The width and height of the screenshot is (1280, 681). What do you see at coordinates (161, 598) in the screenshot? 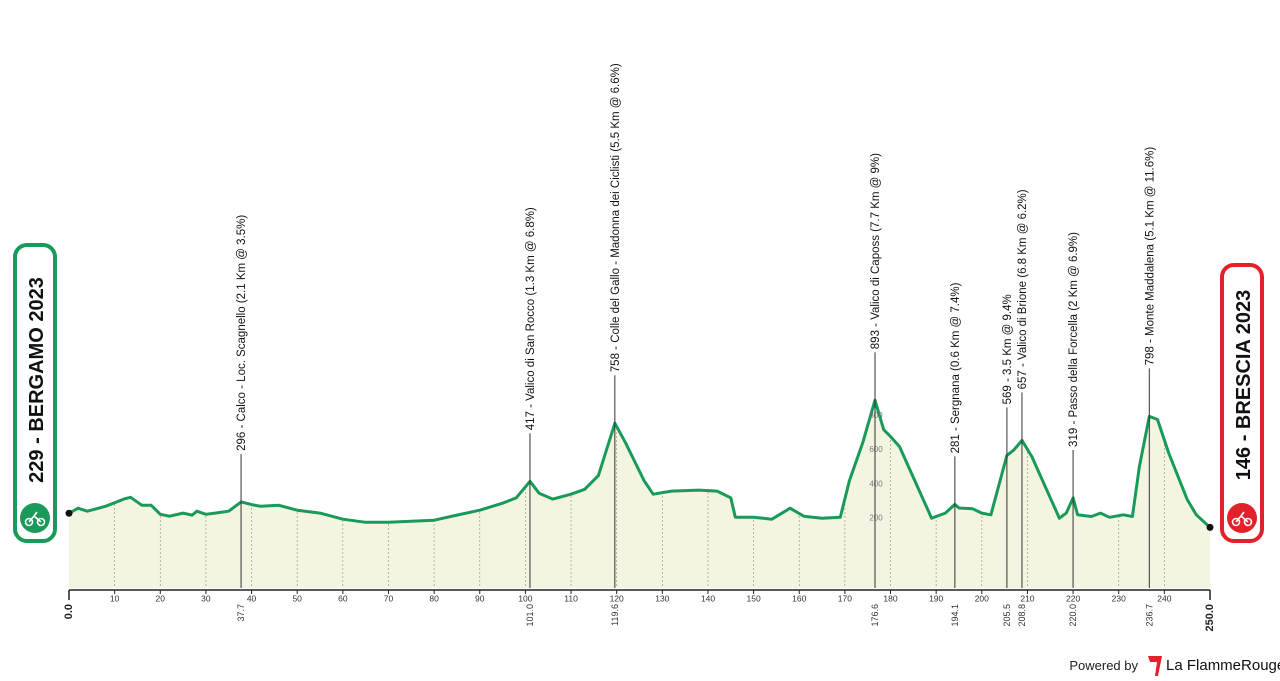
I see `x-tick-label: 20` at bounding box center [161, 598].